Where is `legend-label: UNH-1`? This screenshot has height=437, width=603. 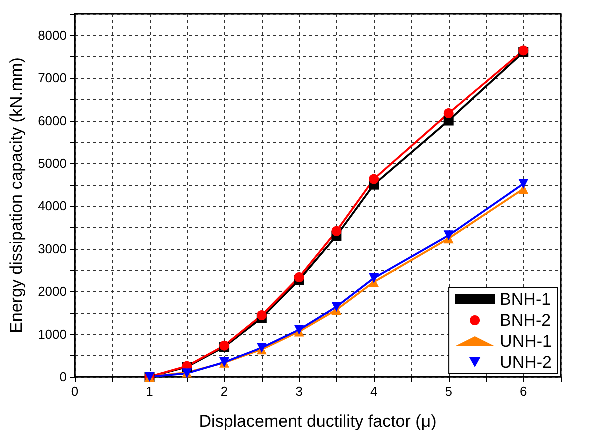 legend-label: UNH-1 is located at coordinates (526, 341).